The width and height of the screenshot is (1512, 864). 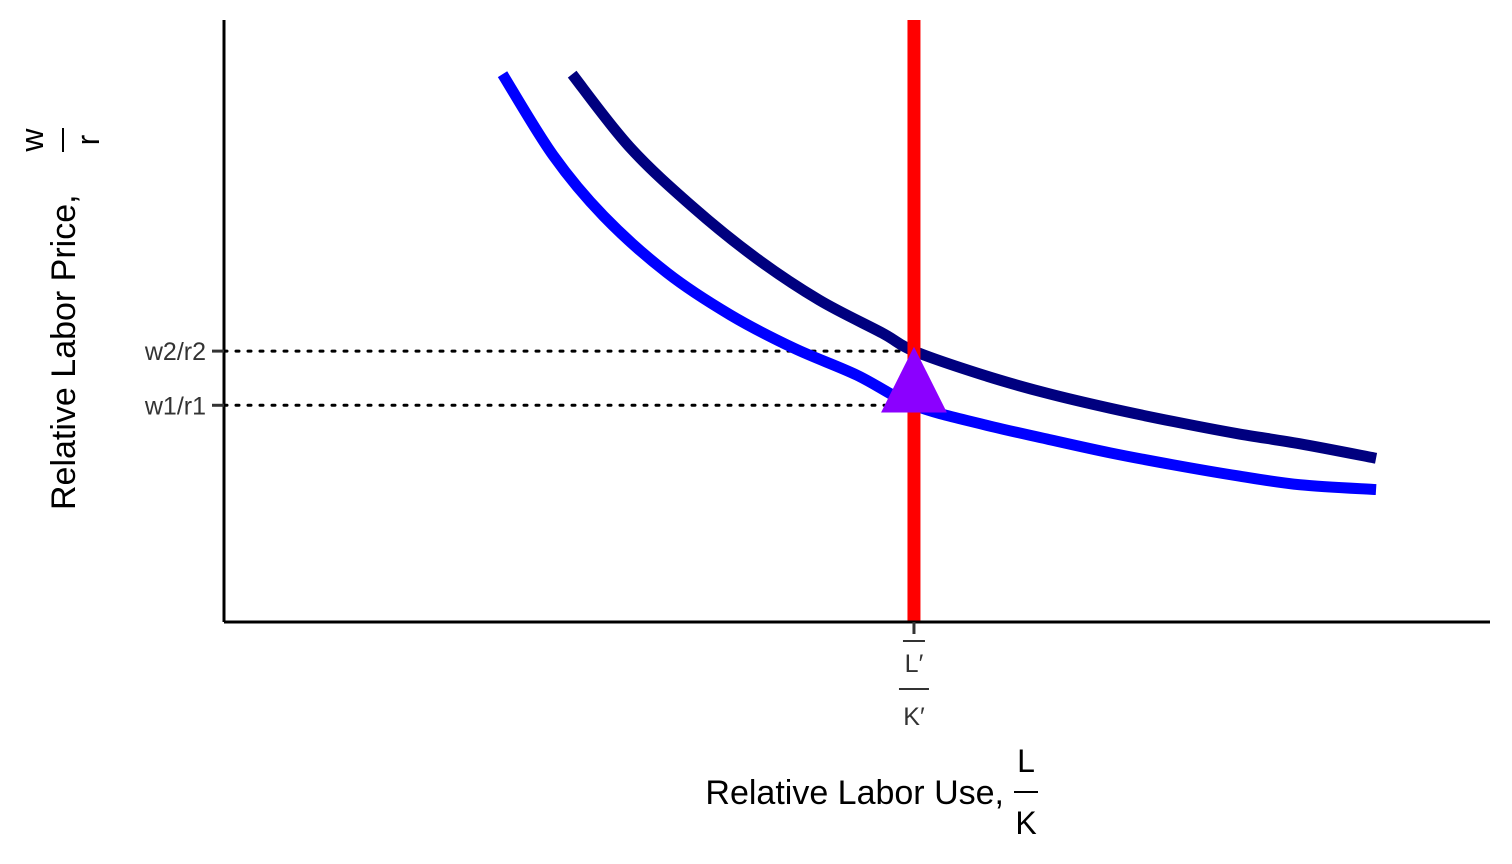 What do you see at coordinates (1025, 823) in the screenshot?
I see `x-axis-title-denominator: K` at bounding box center [1025, 823].